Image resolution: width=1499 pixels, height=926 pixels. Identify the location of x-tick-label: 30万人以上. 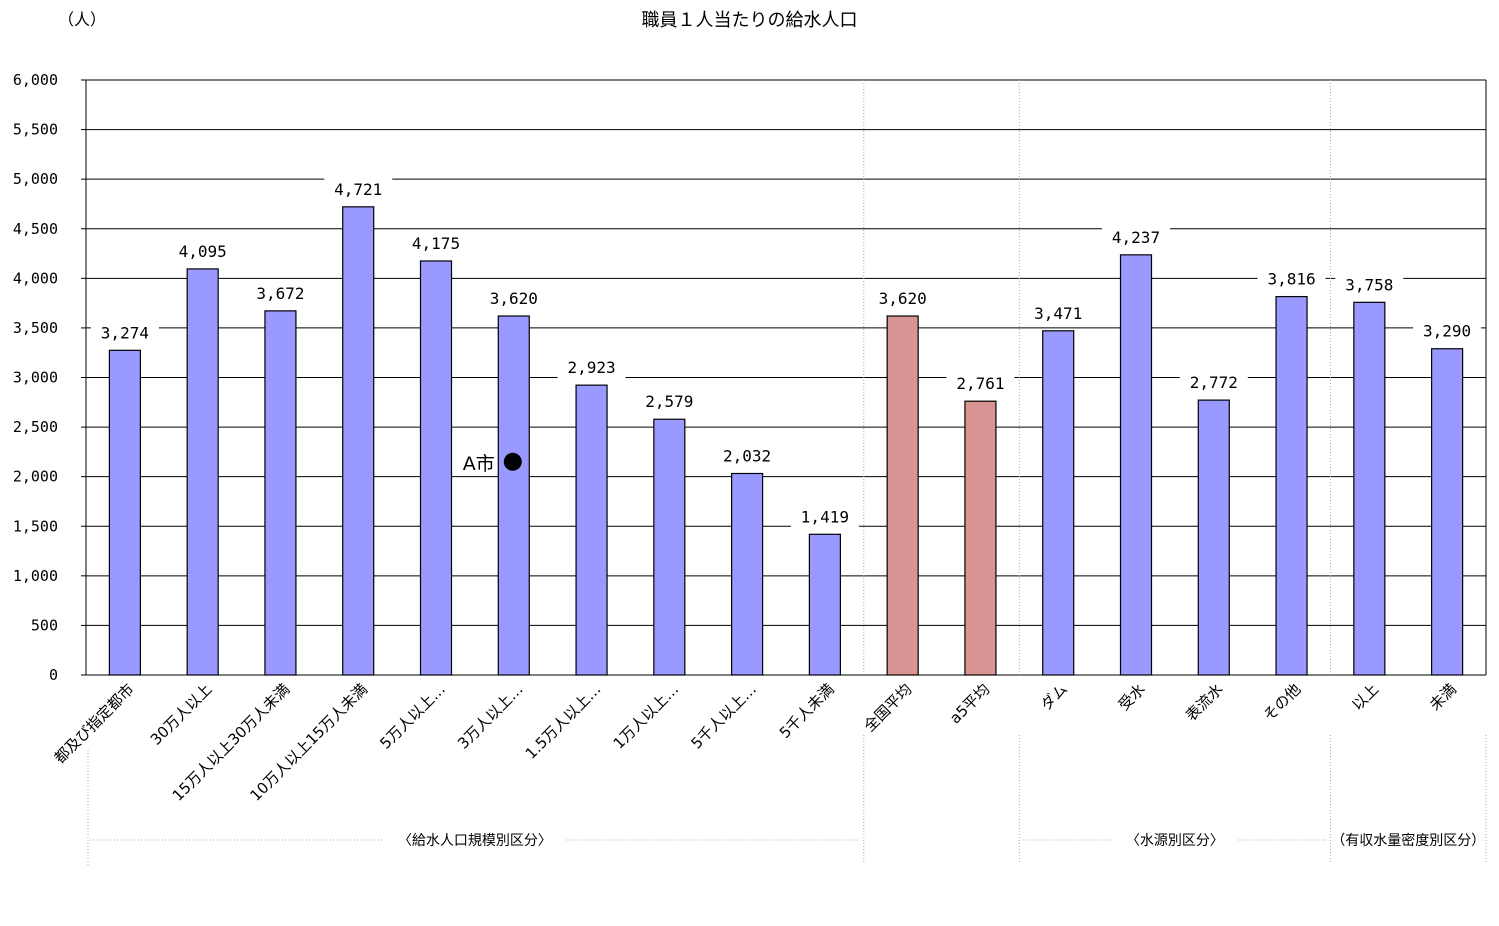
(181, 714).